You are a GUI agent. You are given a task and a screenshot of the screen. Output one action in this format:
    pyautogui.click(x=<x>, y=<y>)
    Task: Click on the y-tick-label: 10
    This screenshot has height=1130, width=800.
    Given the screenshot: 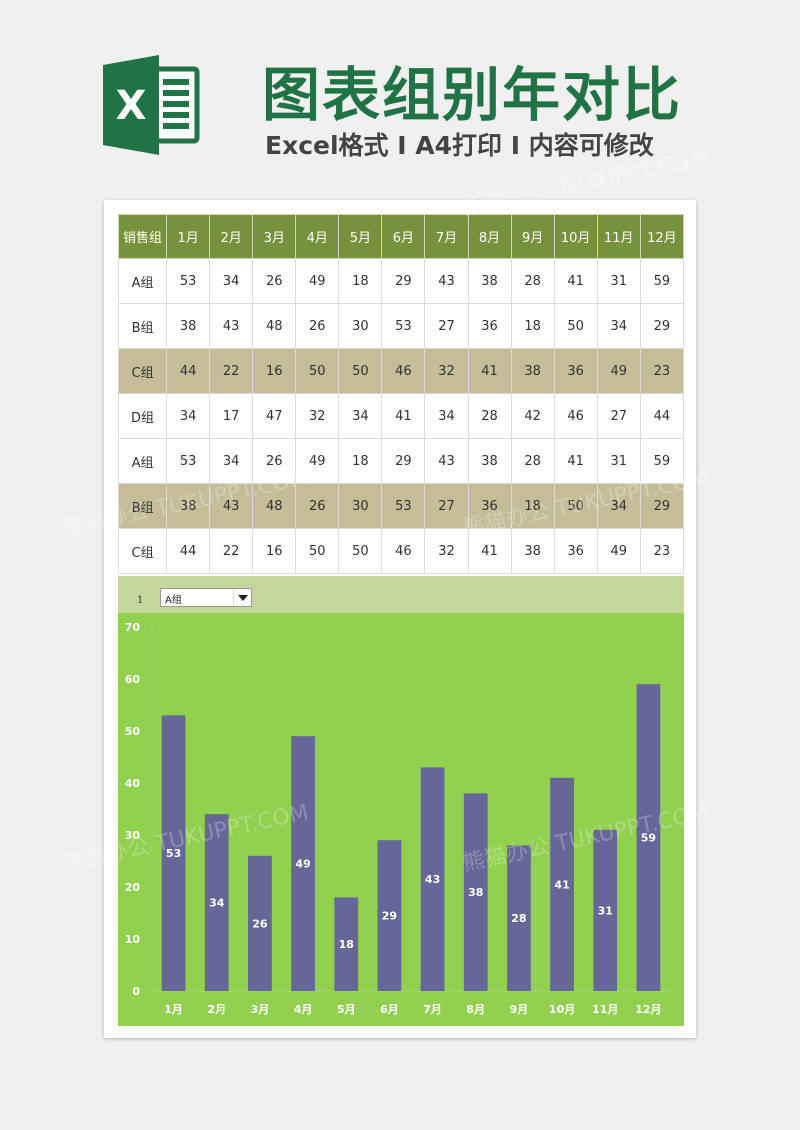 What is the action you would take?
    pyautogui.click(x=133, y=939)
    